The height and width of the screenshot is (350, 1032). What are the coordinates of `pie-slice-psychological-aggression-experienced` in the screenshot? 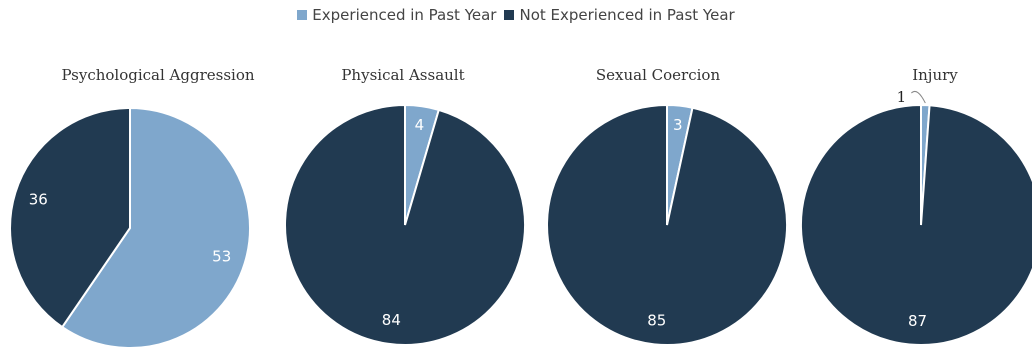 It's located at (156, 227).